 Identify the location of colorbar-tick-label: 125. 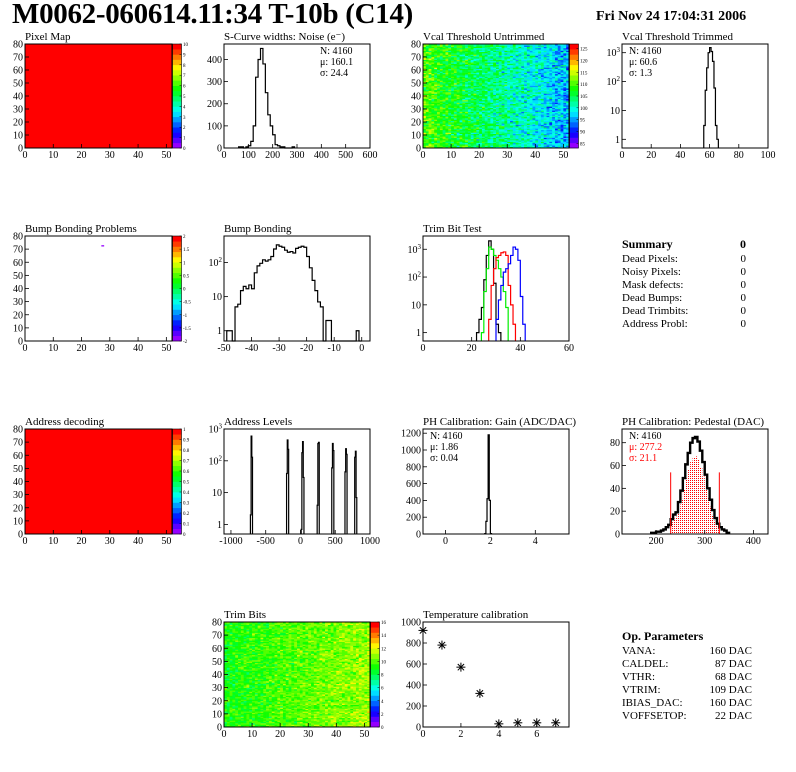
(584, 50).